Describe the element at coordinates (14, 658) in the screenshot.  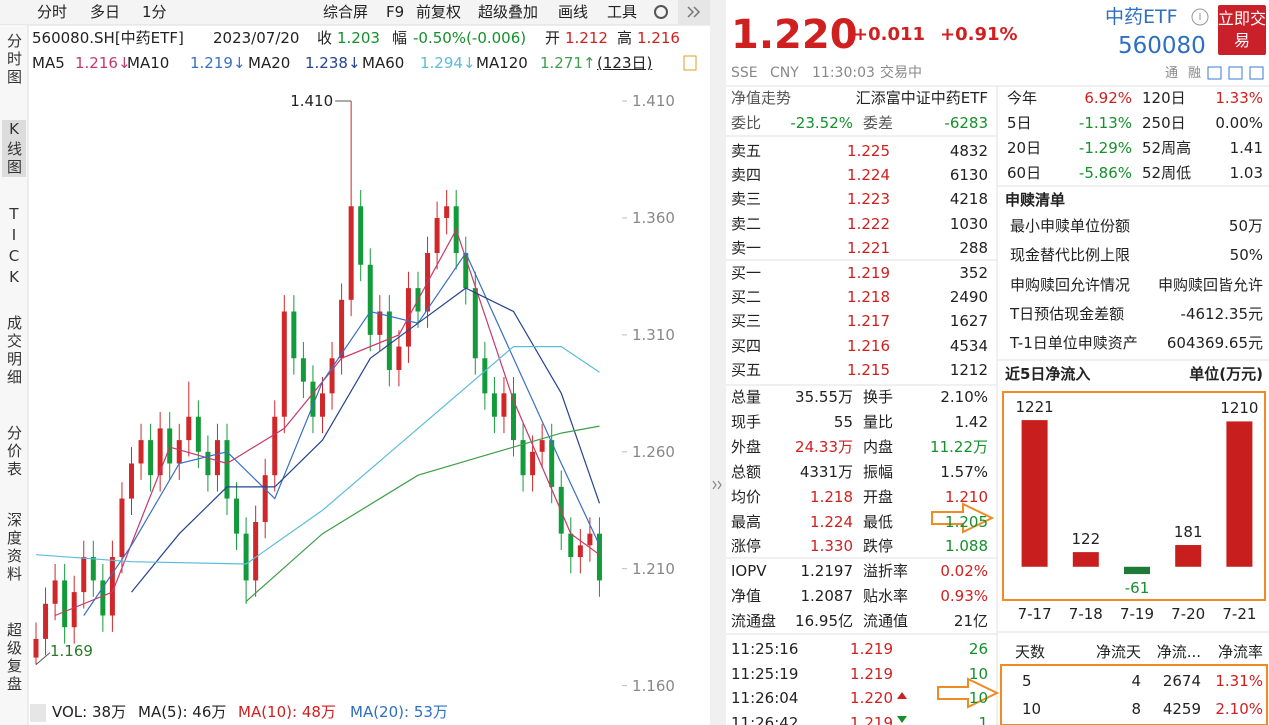
I see `side-tab: 超级复盘` at that location.